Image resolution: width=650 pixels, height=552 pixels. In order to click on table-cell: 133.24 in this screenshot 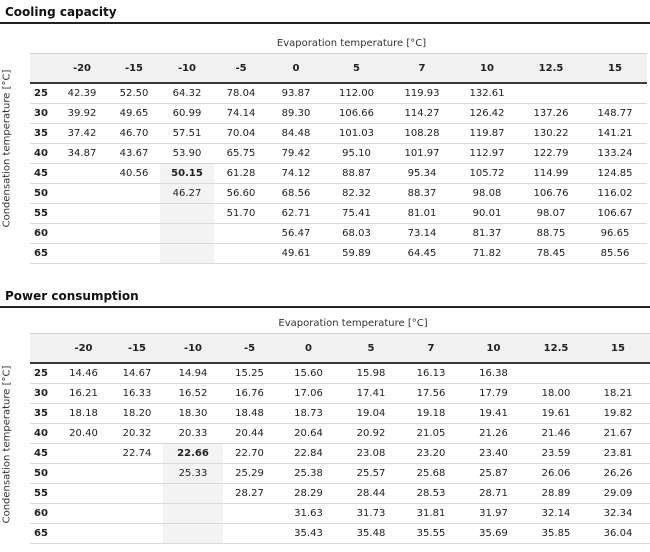, I will do `click(615, 153)`.